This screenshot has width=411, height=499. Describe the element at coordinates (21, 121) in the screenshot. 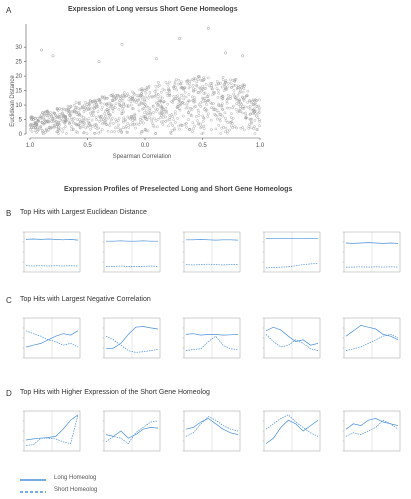

I see `y-tick-label: 5` at that location.